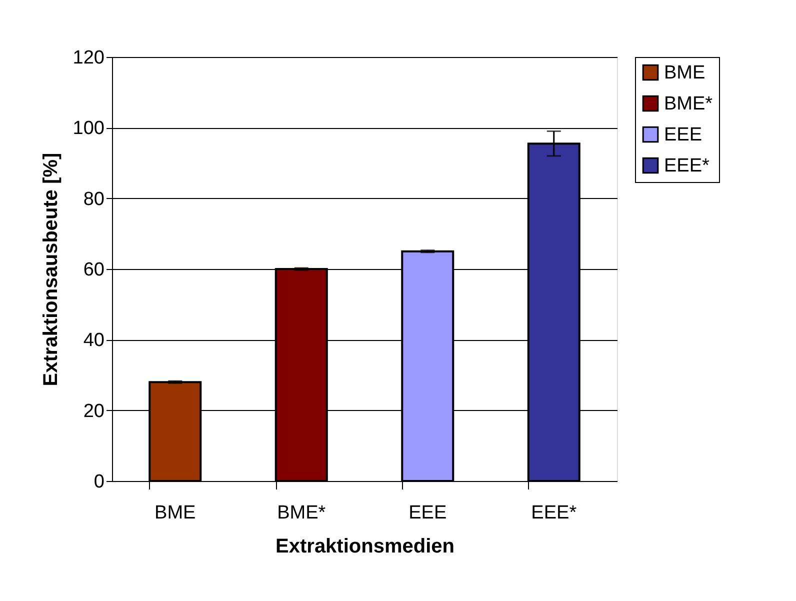 The image size is (796, 601). What do you see at coordinates (427, 513) in the screenshot?
I see `x-tick-label: EEE` at bounding box center [427, 513].